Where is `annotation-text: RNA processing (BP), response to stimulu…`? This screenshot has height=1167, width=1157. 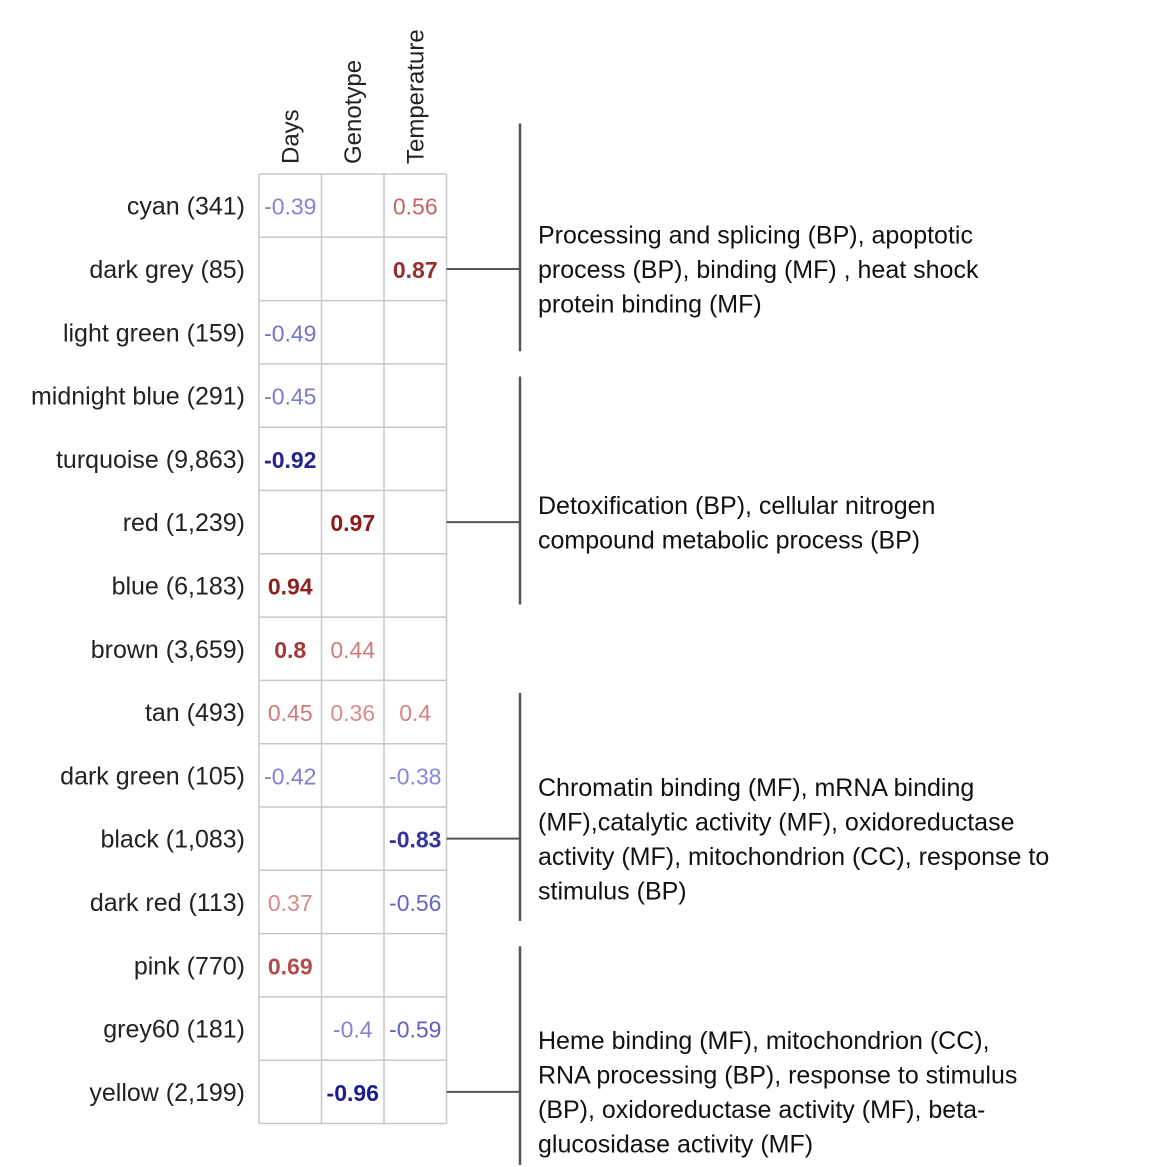
annotation-text: RNA processing (BP), response to stimulu… is located at coordinates (777, 1076).